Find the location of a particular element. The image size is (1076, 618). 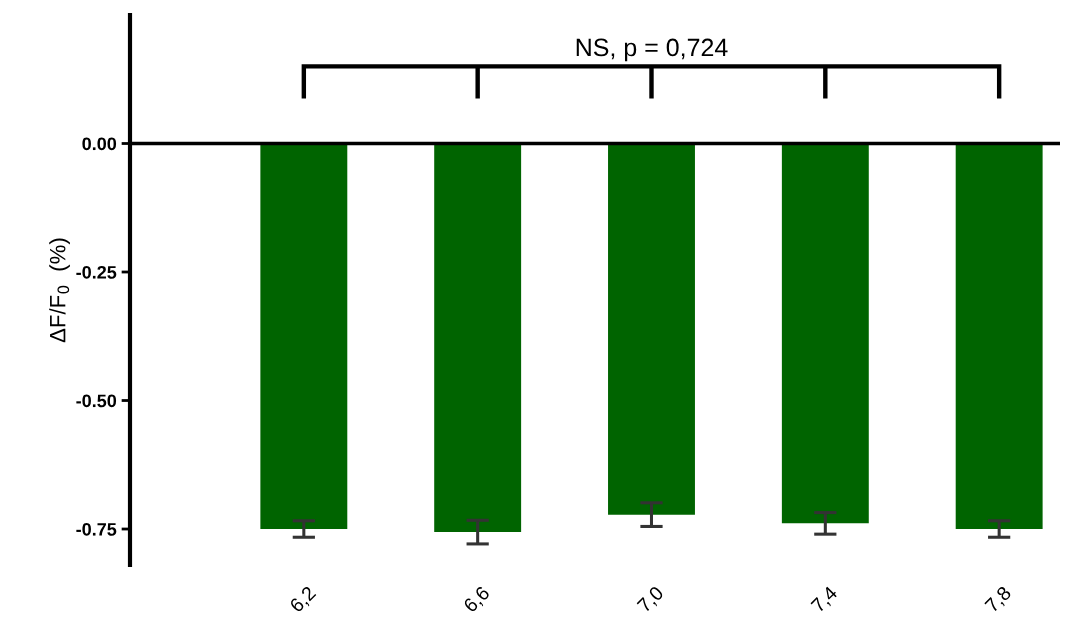

y-tick-label: 0.00 is located at coordinates (99, 144).